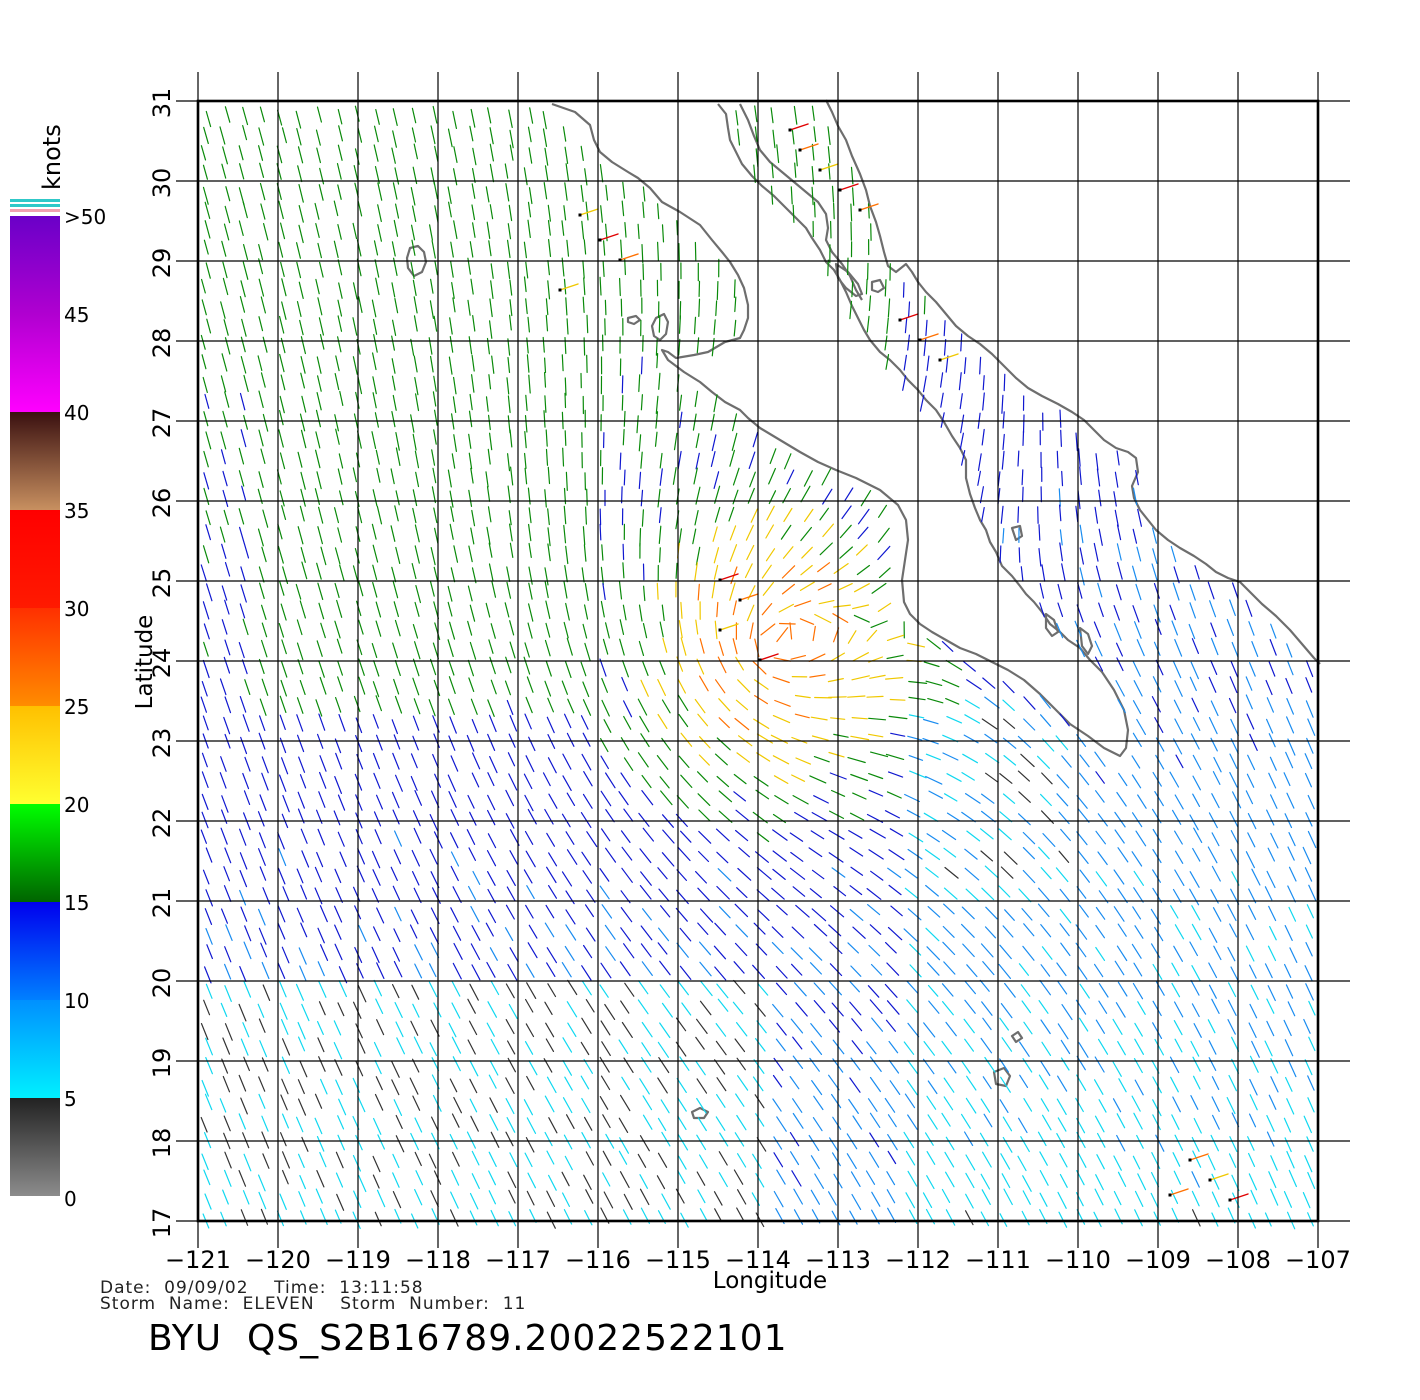 This screenshot has width=1420, height=1400. I want to click on colorbar-tick-label: 5, so click(70, 1099).